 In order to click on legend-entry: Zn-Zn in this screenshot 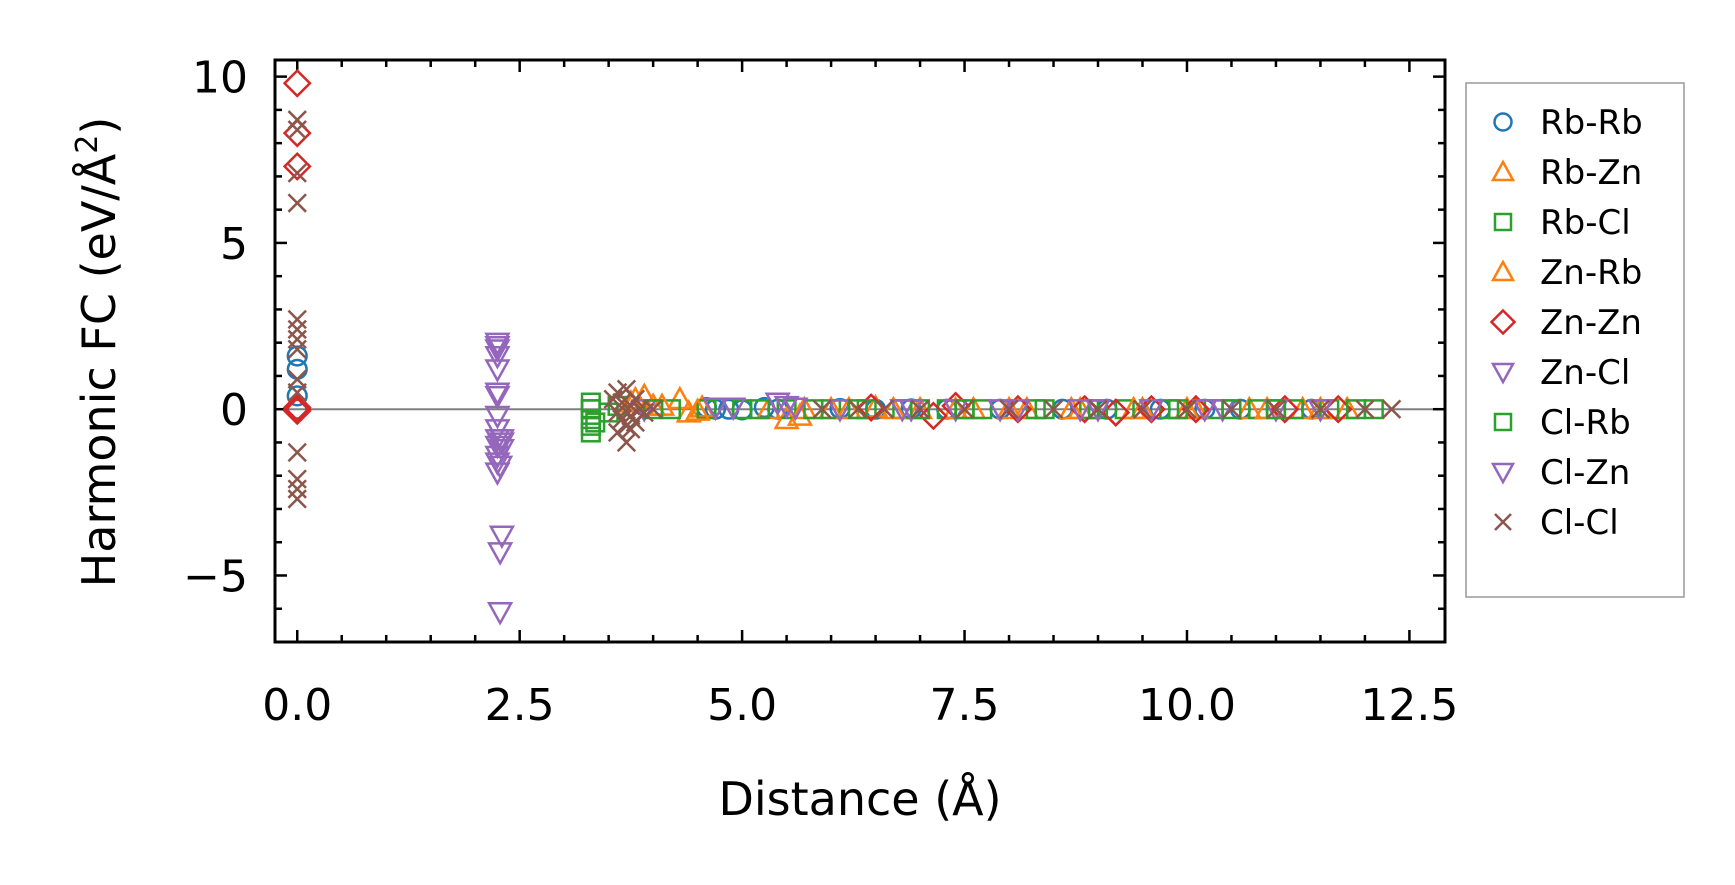, I will do `click(1565, 323)`.